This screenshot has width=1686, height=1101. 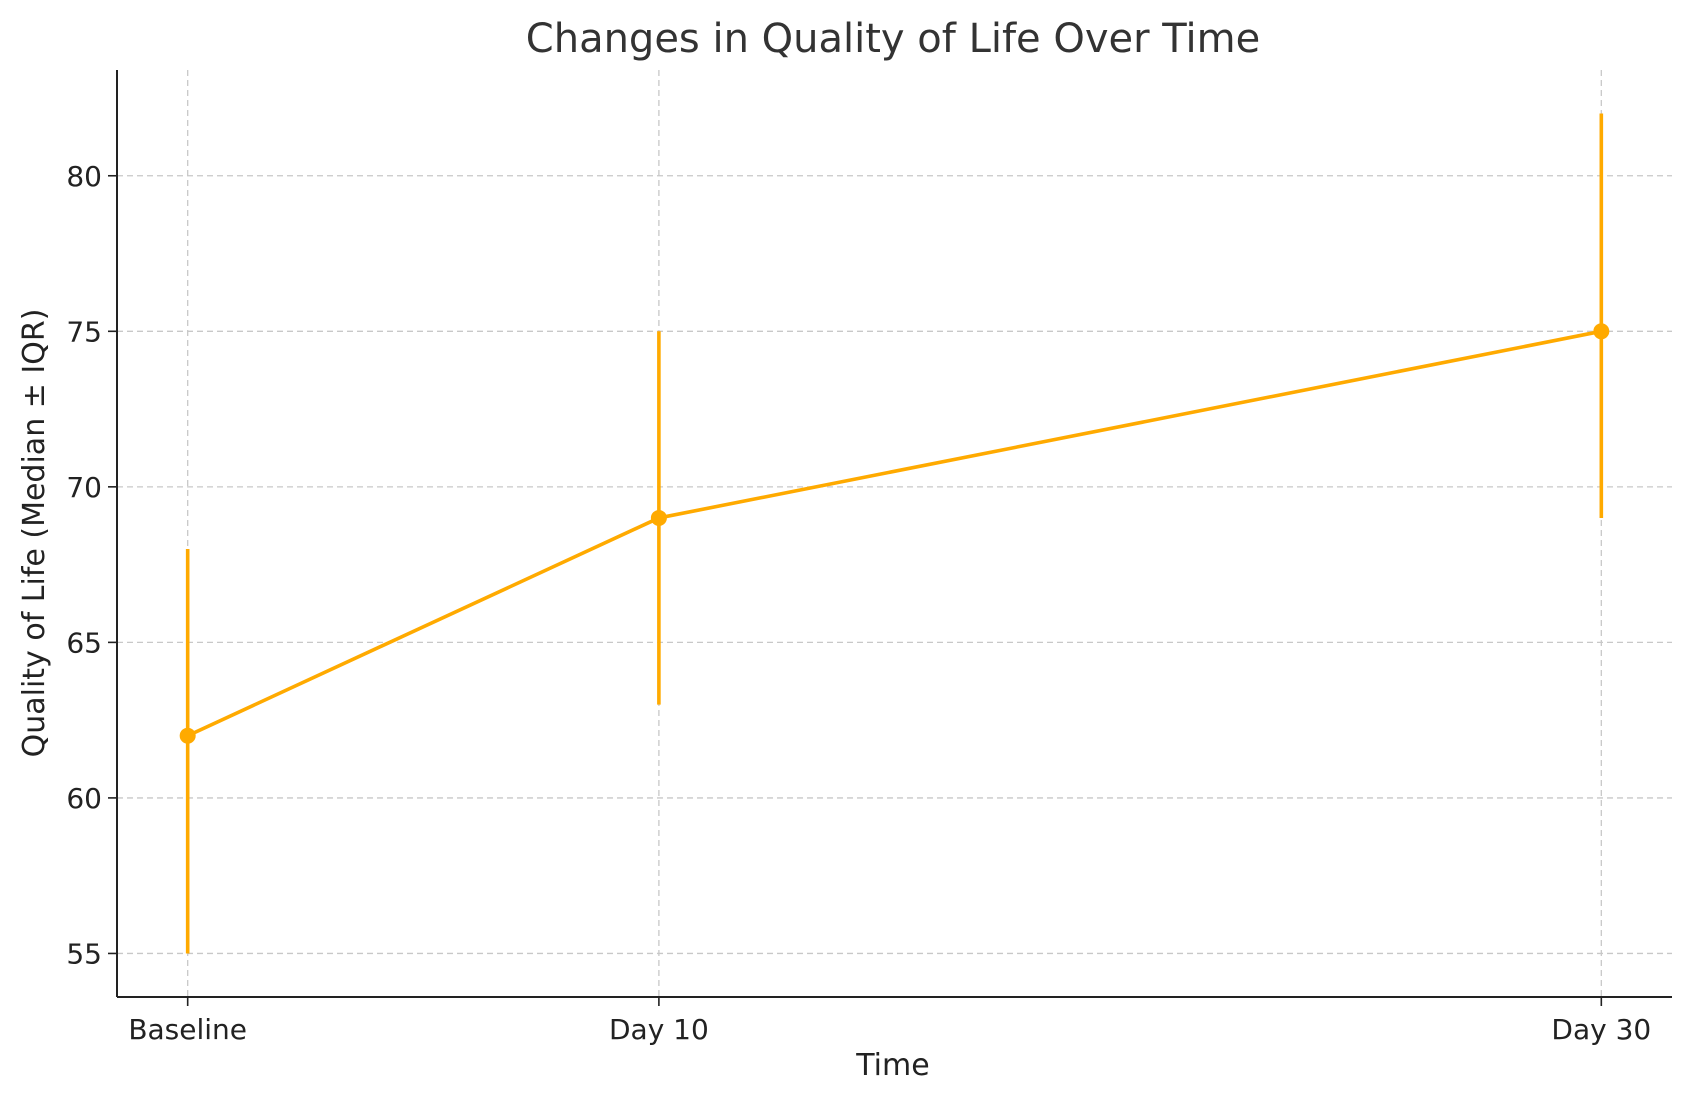 I want to click on y-tick-label: 80, so click(x=84, y=176).